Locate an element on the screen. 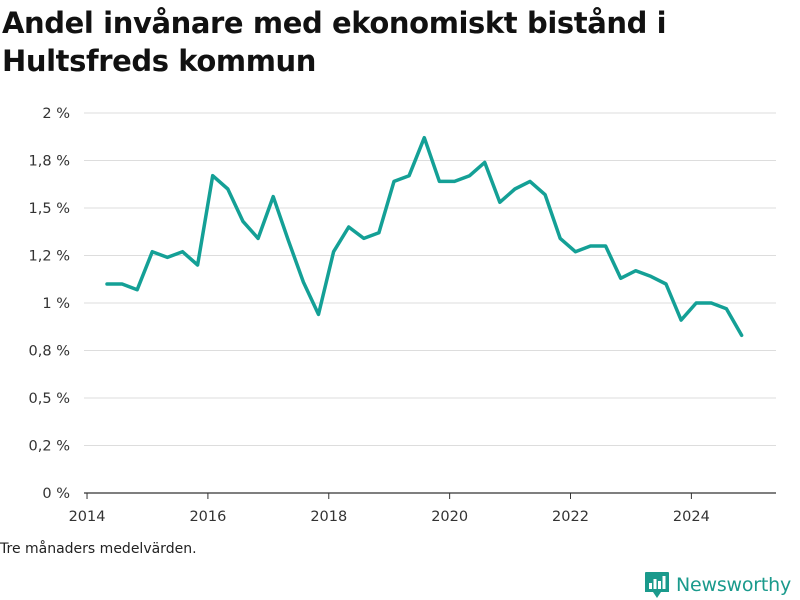 This screenshot has height=600, width=800. x-axis: 2014 2016 2018 2020 2022 2024 is located at coordinates (422, 508).